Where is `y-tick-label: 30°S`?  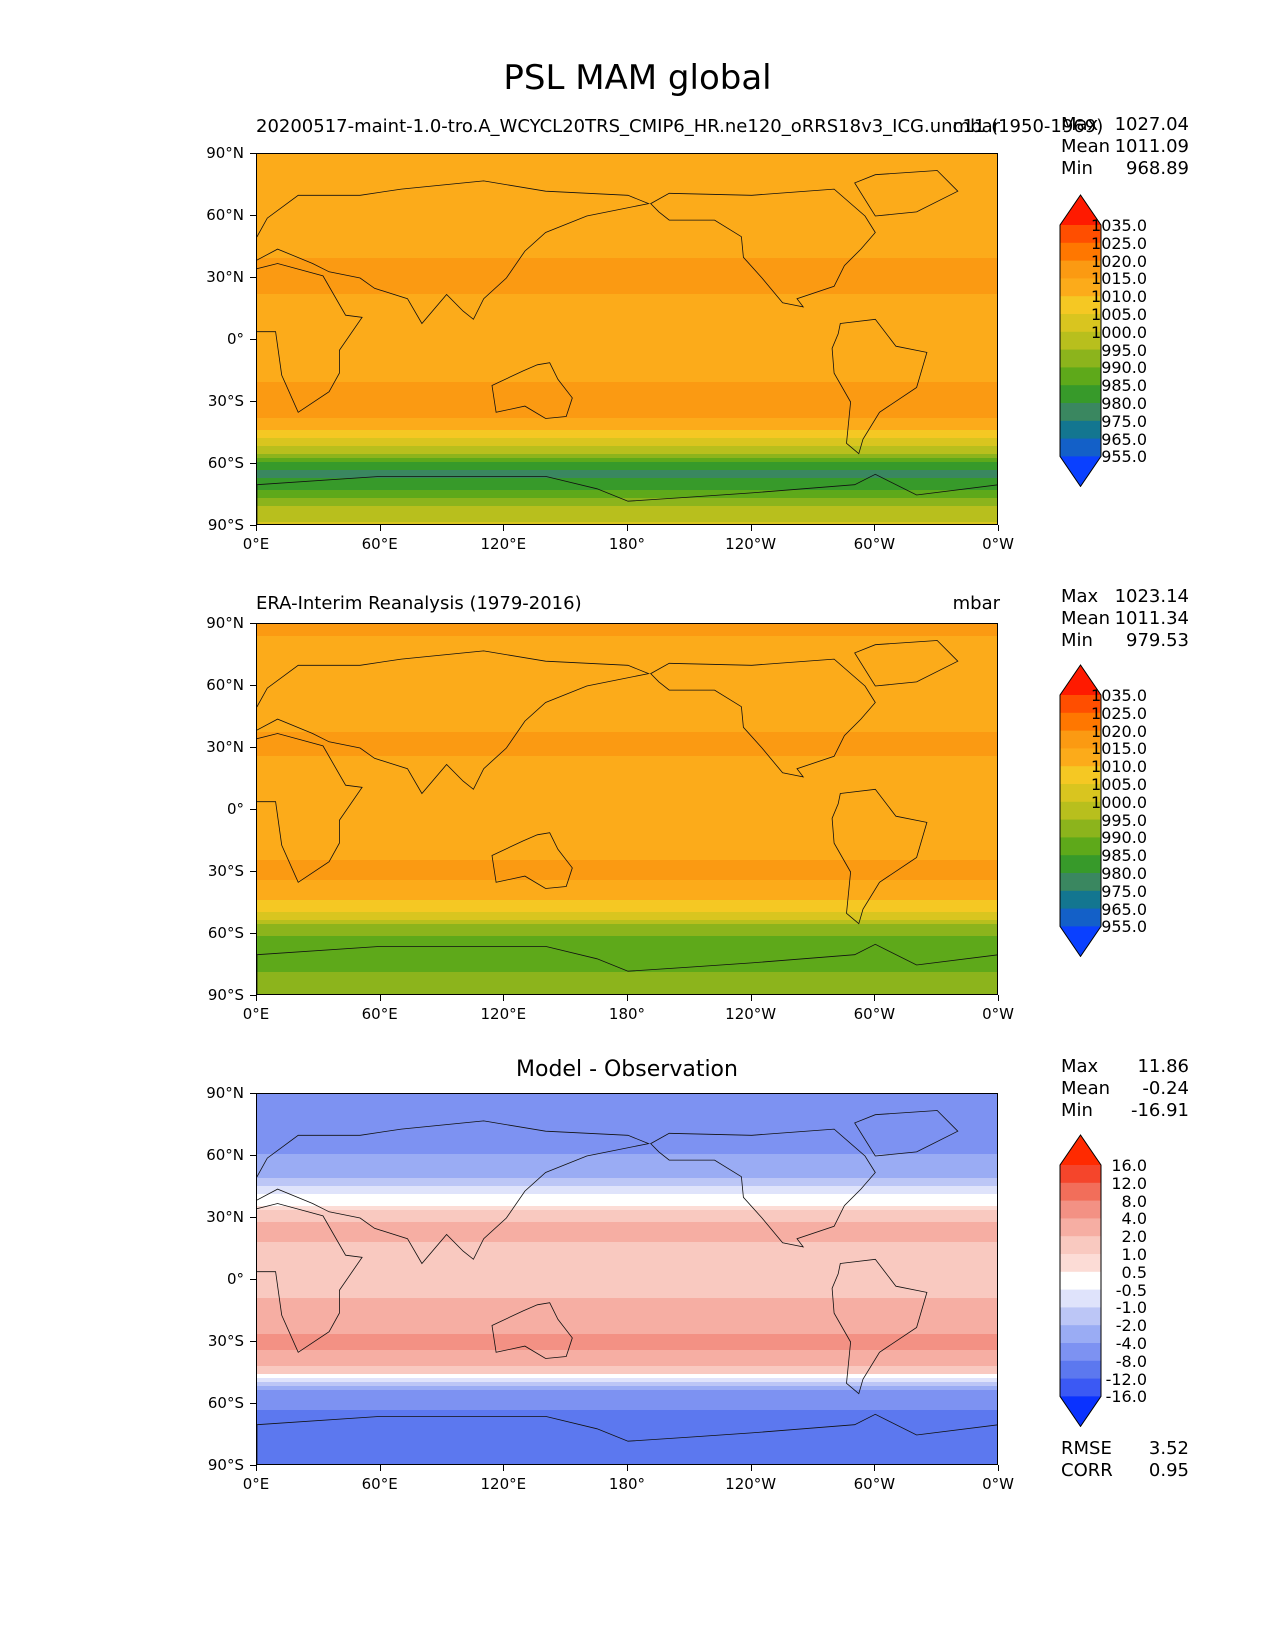 y-tick-label: 30°S is located at coordinates (225, 871).